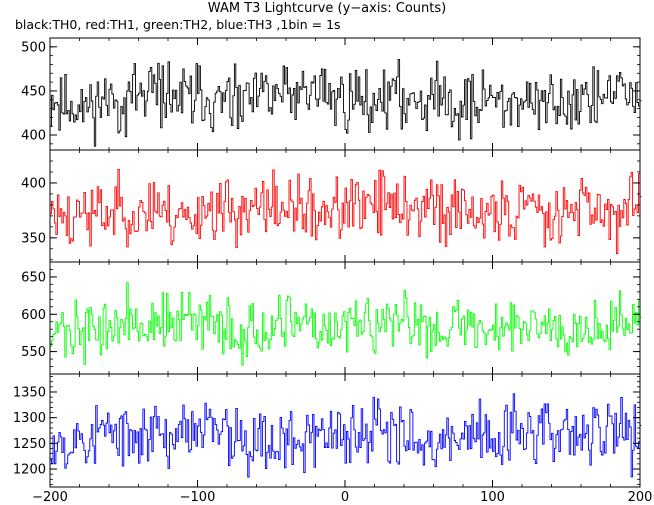 Image resolution: width=654 pixels, height=505 pixels. What do you see at coordinates (29, 392) in the screenshot?
I see `y-tick-label: 1350` at bounding box center [29, 392].